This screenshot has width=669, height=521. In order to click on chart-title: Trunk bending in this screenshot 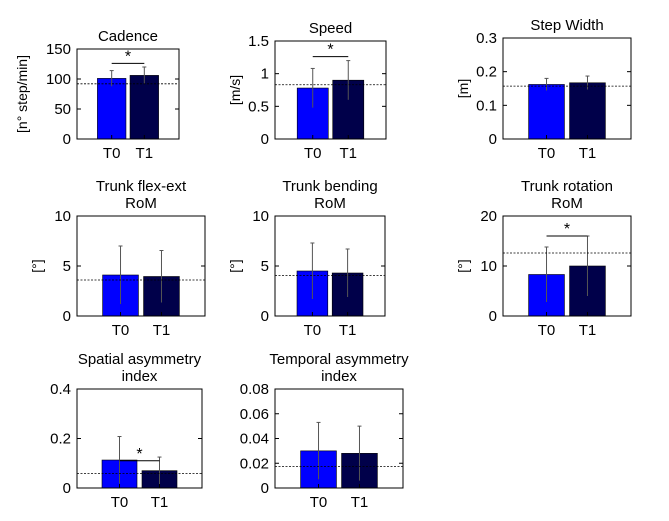, I will do `click(329, 186)`.